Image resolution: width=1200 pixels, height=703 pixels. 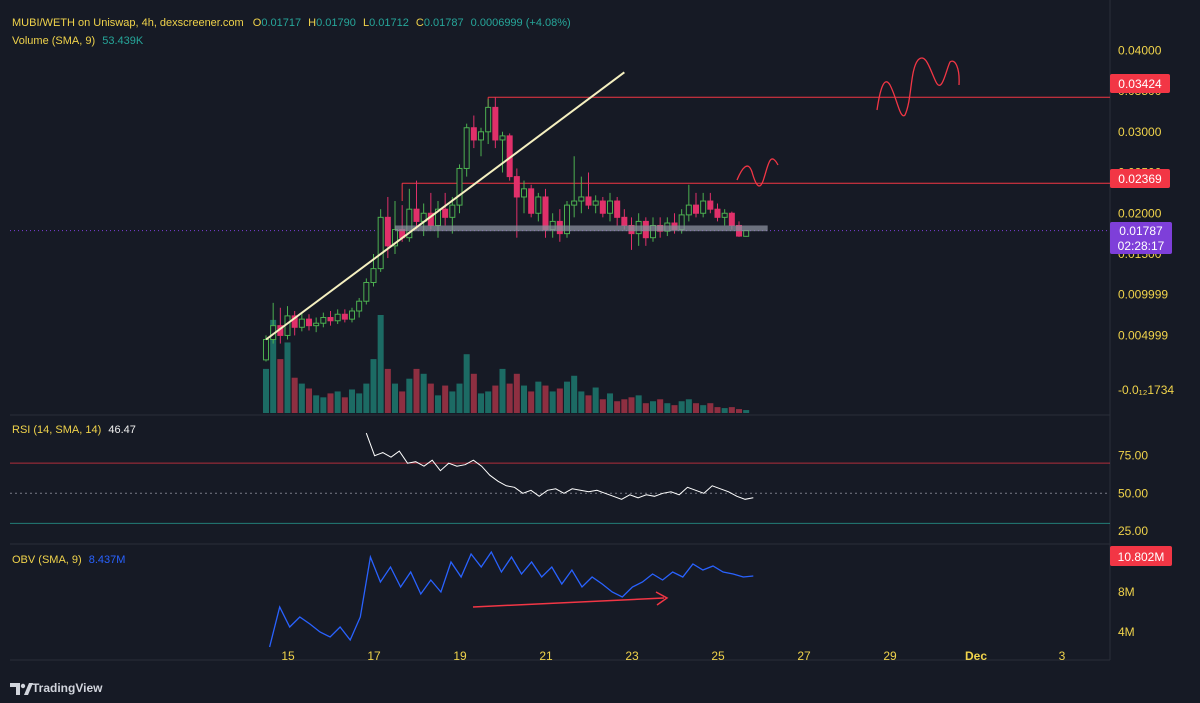 I want to click on level-mid-badge-text: 0.02369, so click(x=1140, y=179).